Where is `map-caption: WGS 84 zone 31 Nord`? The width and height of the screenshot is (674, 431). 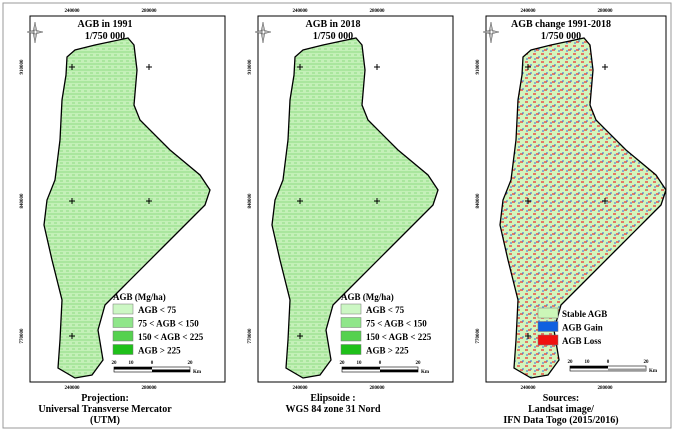 map-caption: WGS 84 zone 31 Nord is located at coordinates (333, 409).